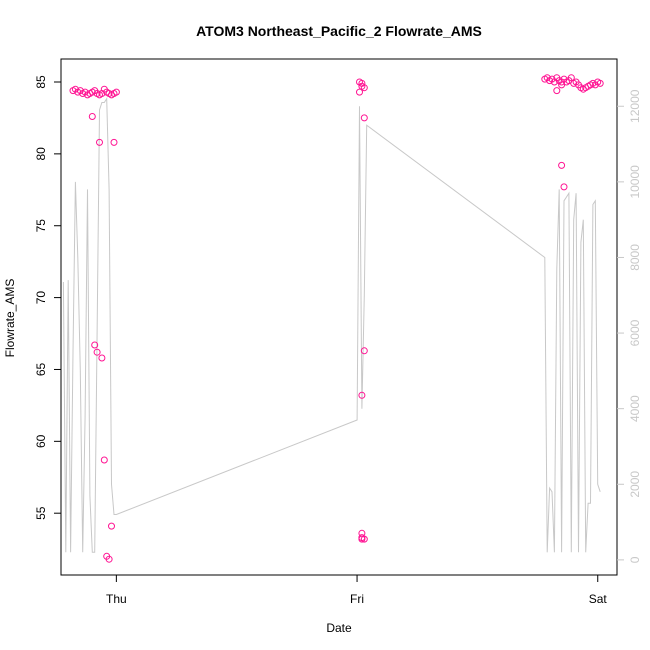 Image resolution: width=650 pixels, height=650 pixels. I want to click on y2-tick-label: 6000, so click(635, 332).